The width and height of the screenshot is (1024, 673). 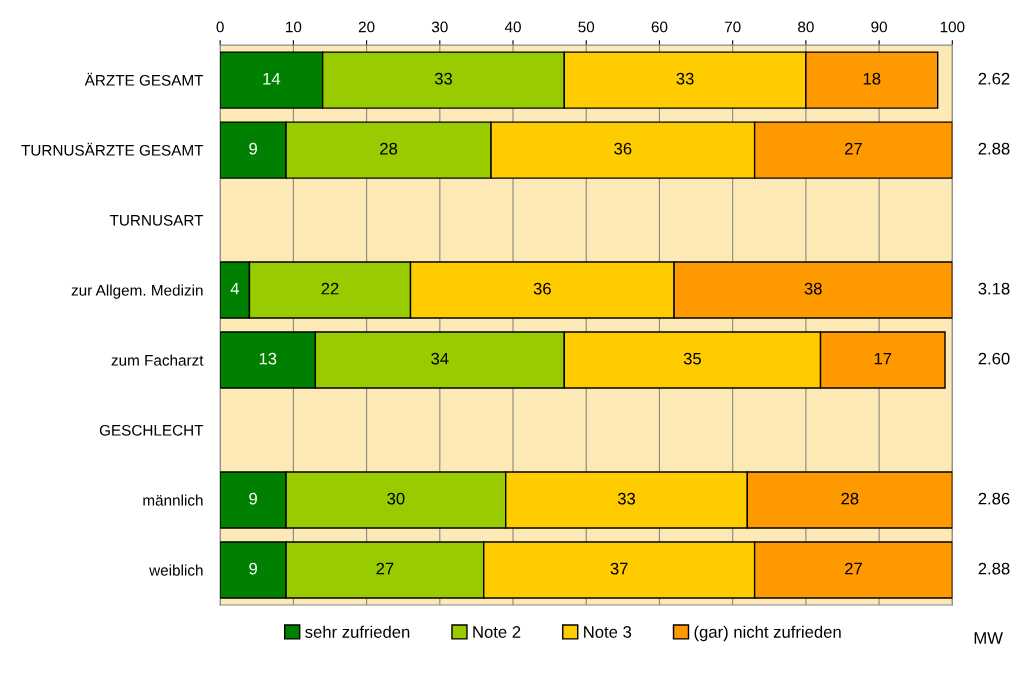 What do you see at coordinates (157, 360) in the screenshot?
I see `y-tick-label: zum Facharzt` at bounding box center [157, 360].